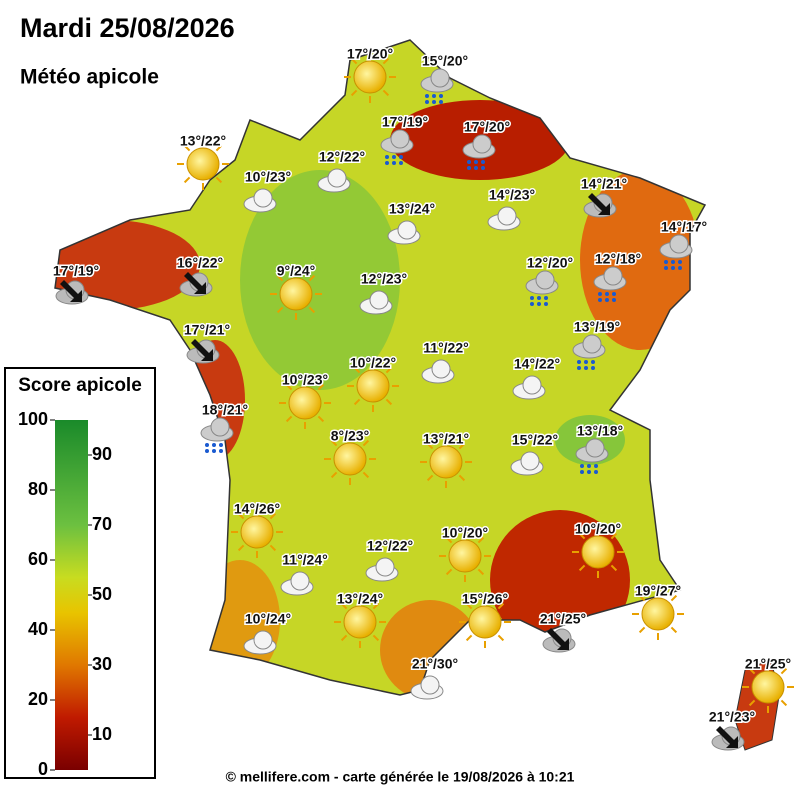 This screenshot has width=800, height=800. I want to click on station-label: 15°/20°, so click(445, 61).